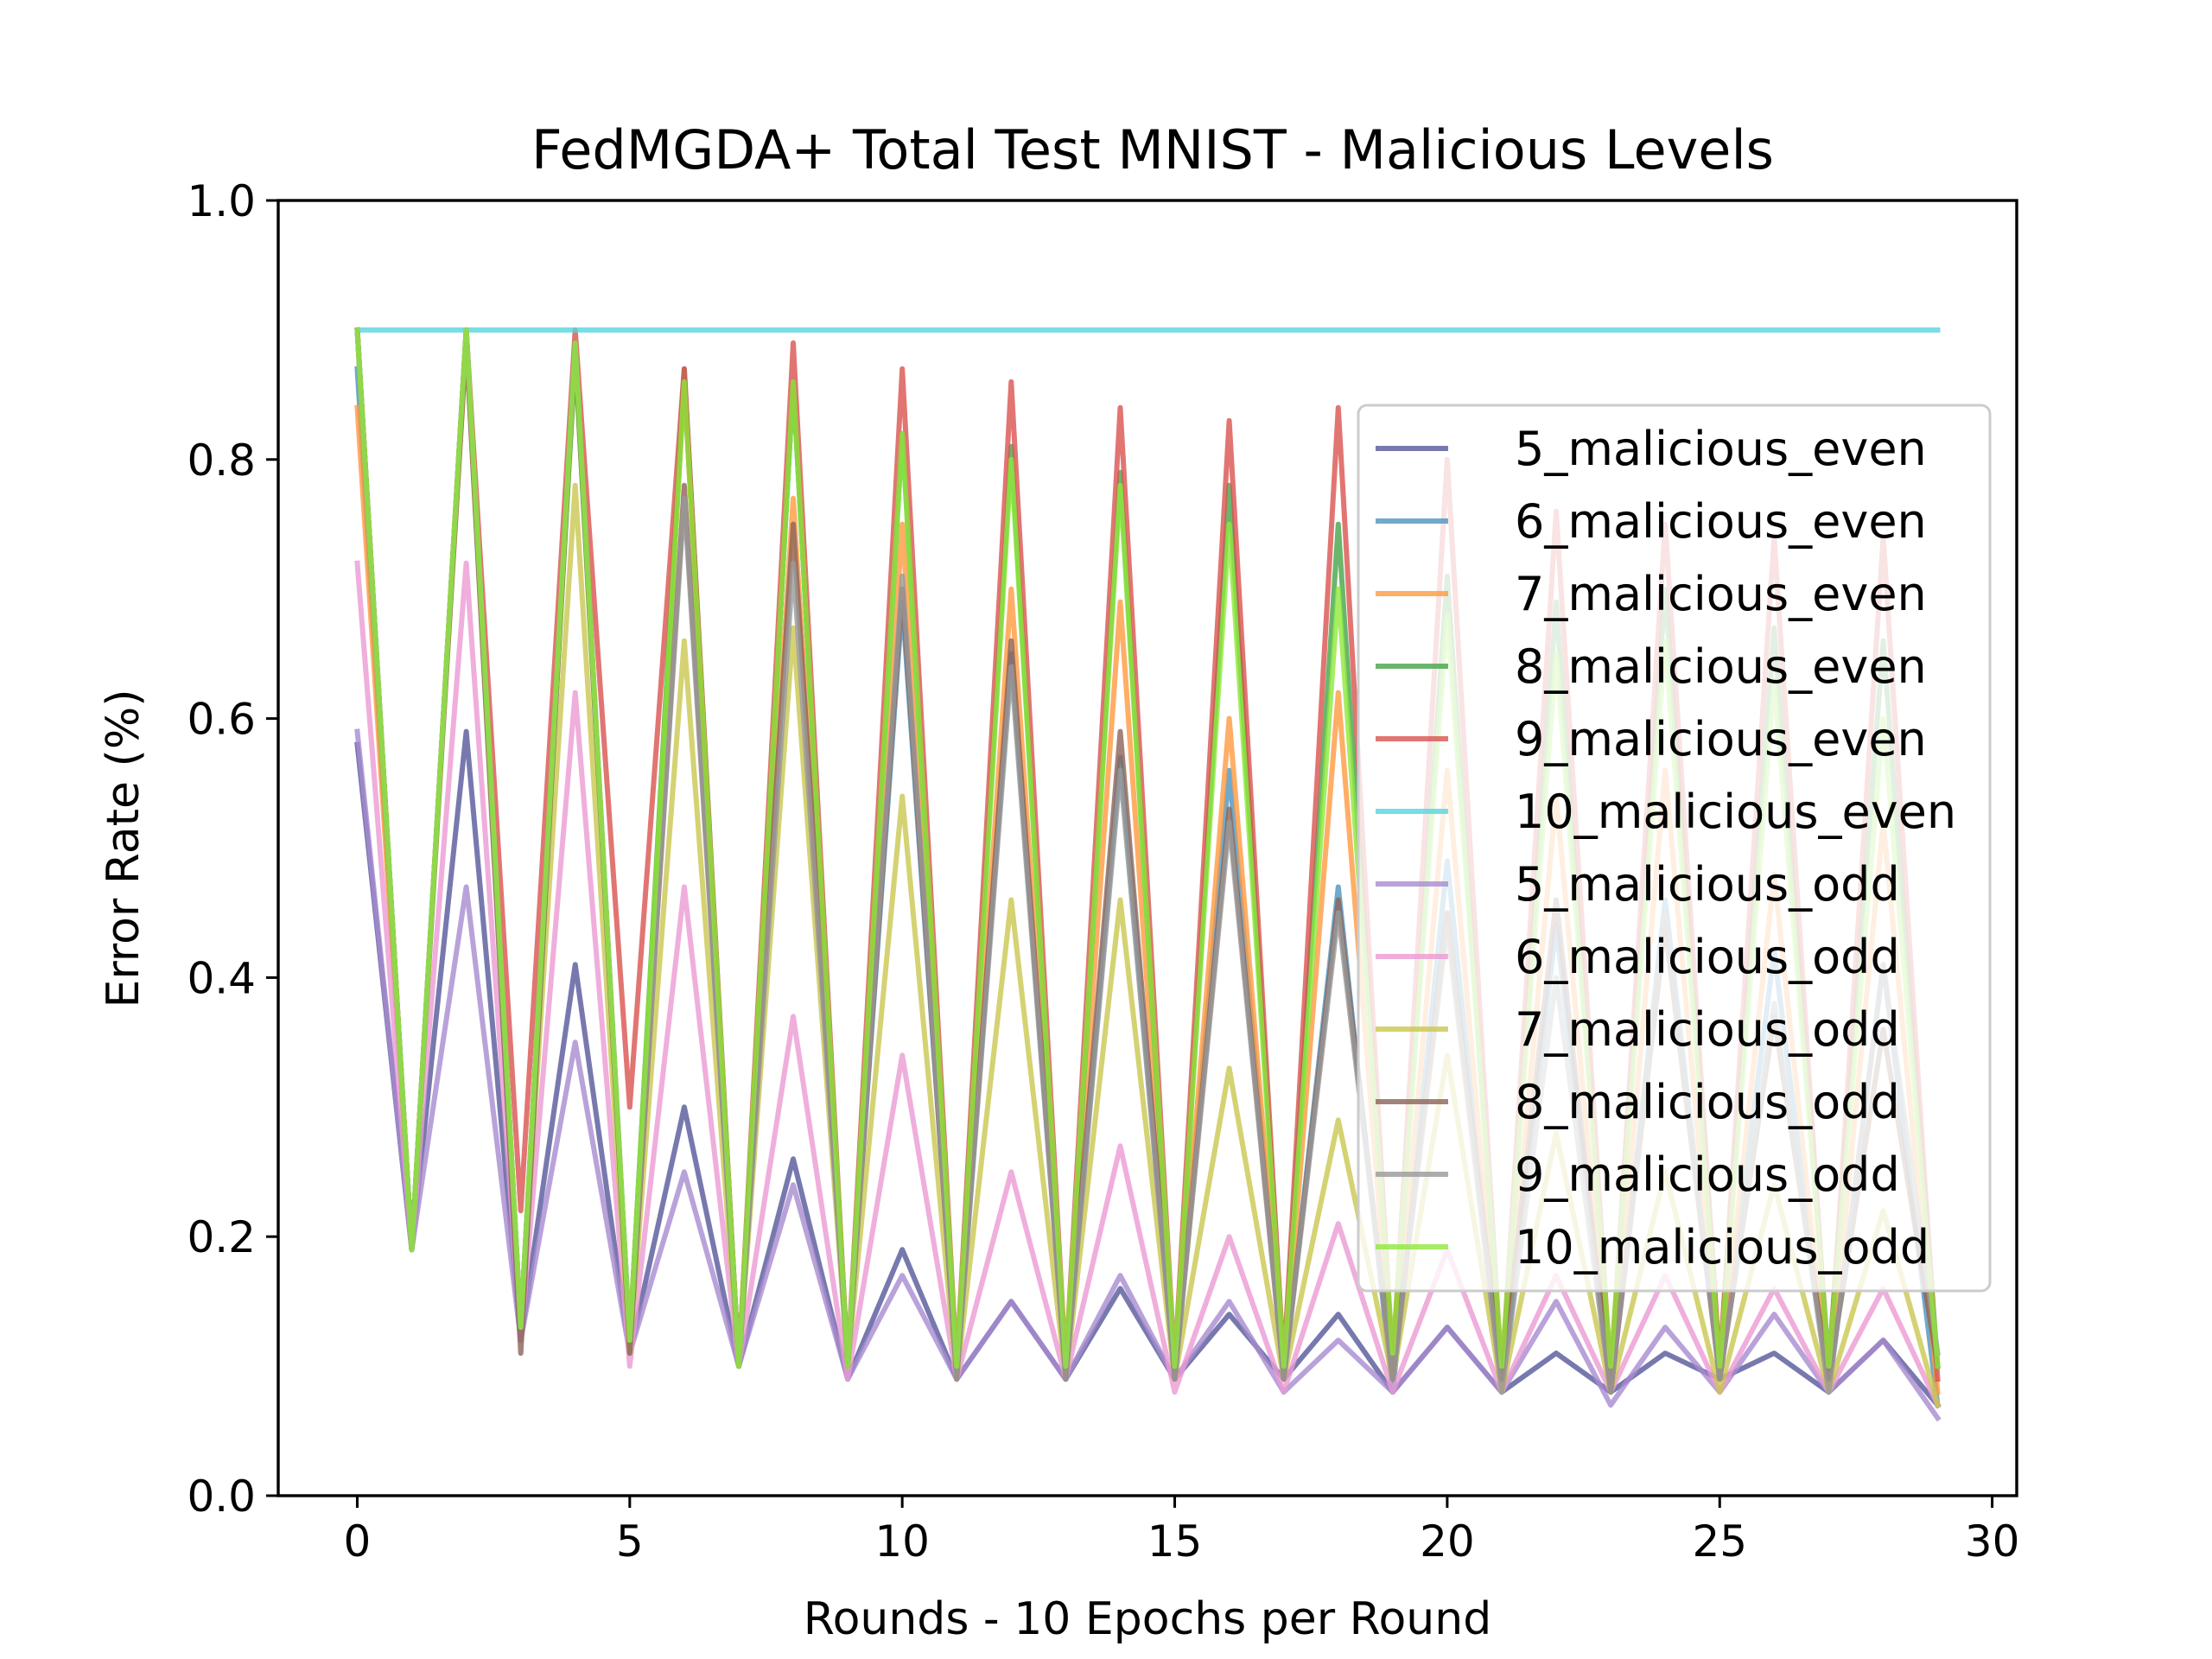 The image size is (2212, 1659). What do you see at coordinates (221, 460) in the screenshot?
I see `y-tick-label: 0.8` at bounding box center [221, 460].